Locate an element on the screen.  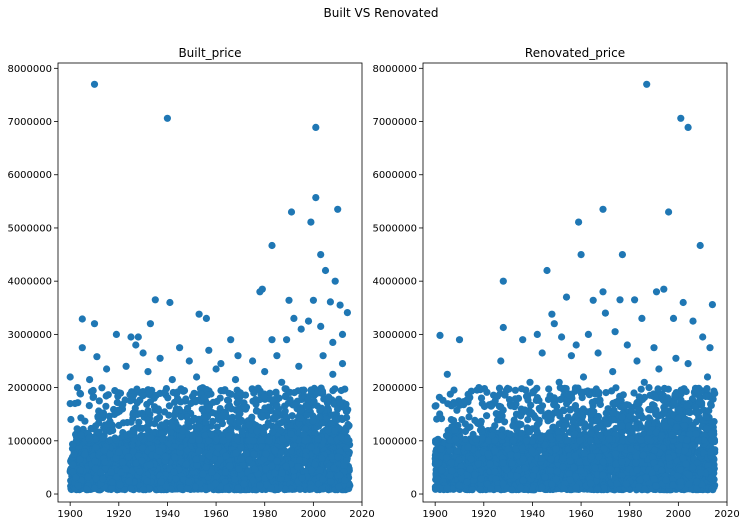
y-tick-label: 7000000 is located at coordinates (29, 122).